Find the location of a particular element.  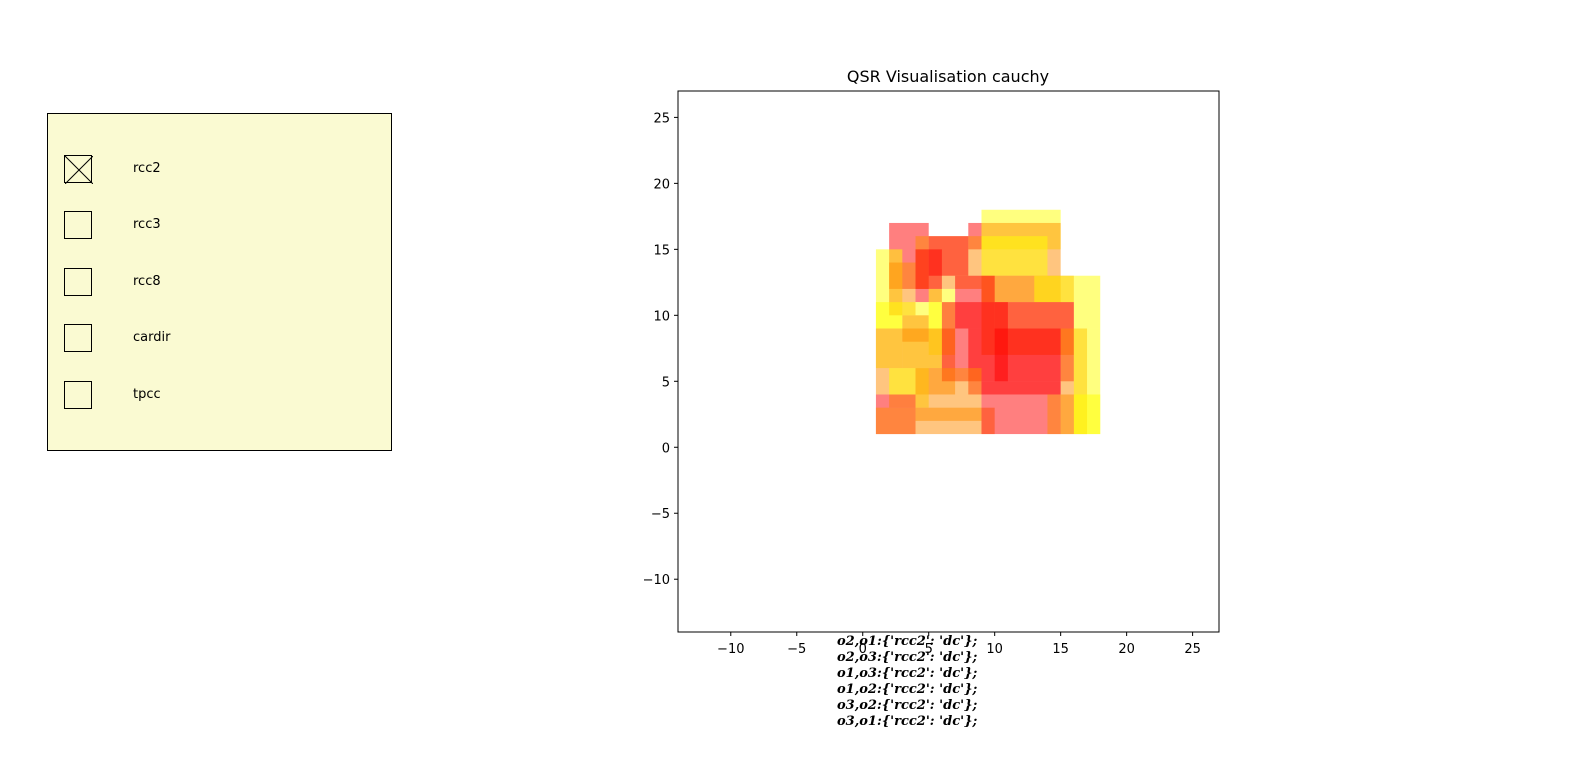

x-tick-label: 20 is located at coordinates (1126, 649).